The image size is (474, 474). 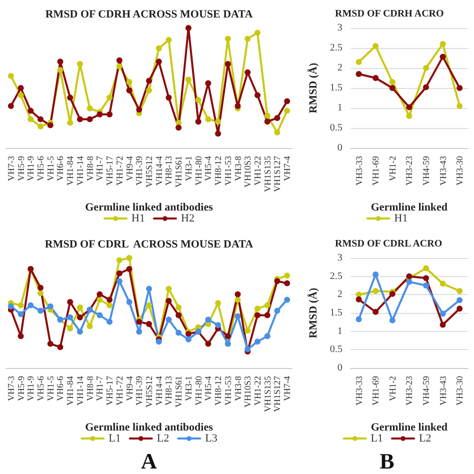 I want to click on x-tick-label: VH1S135, so click(x=267, y=174).